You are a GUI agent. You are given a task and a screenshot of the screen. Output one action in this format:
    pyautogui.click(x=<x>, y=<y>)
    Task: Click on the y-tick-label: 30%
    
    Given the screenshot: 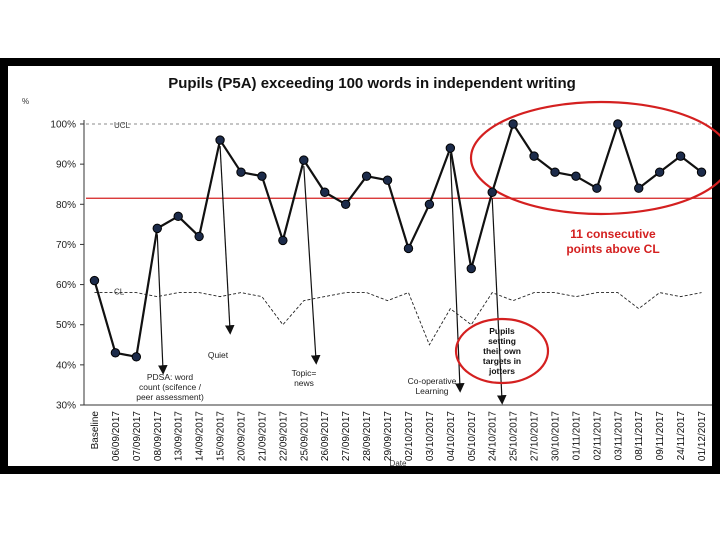 What is the action you would take?
    pyautogui.click(x=66, y=406)
    